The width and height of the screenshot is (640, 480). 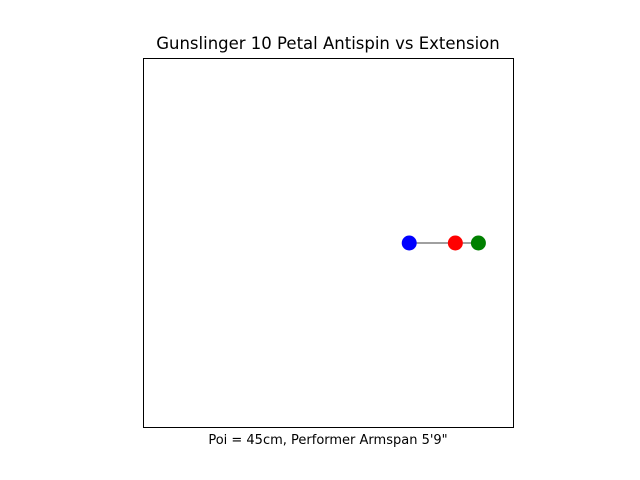 I want to click on red-point, so click(x=455, y=243).